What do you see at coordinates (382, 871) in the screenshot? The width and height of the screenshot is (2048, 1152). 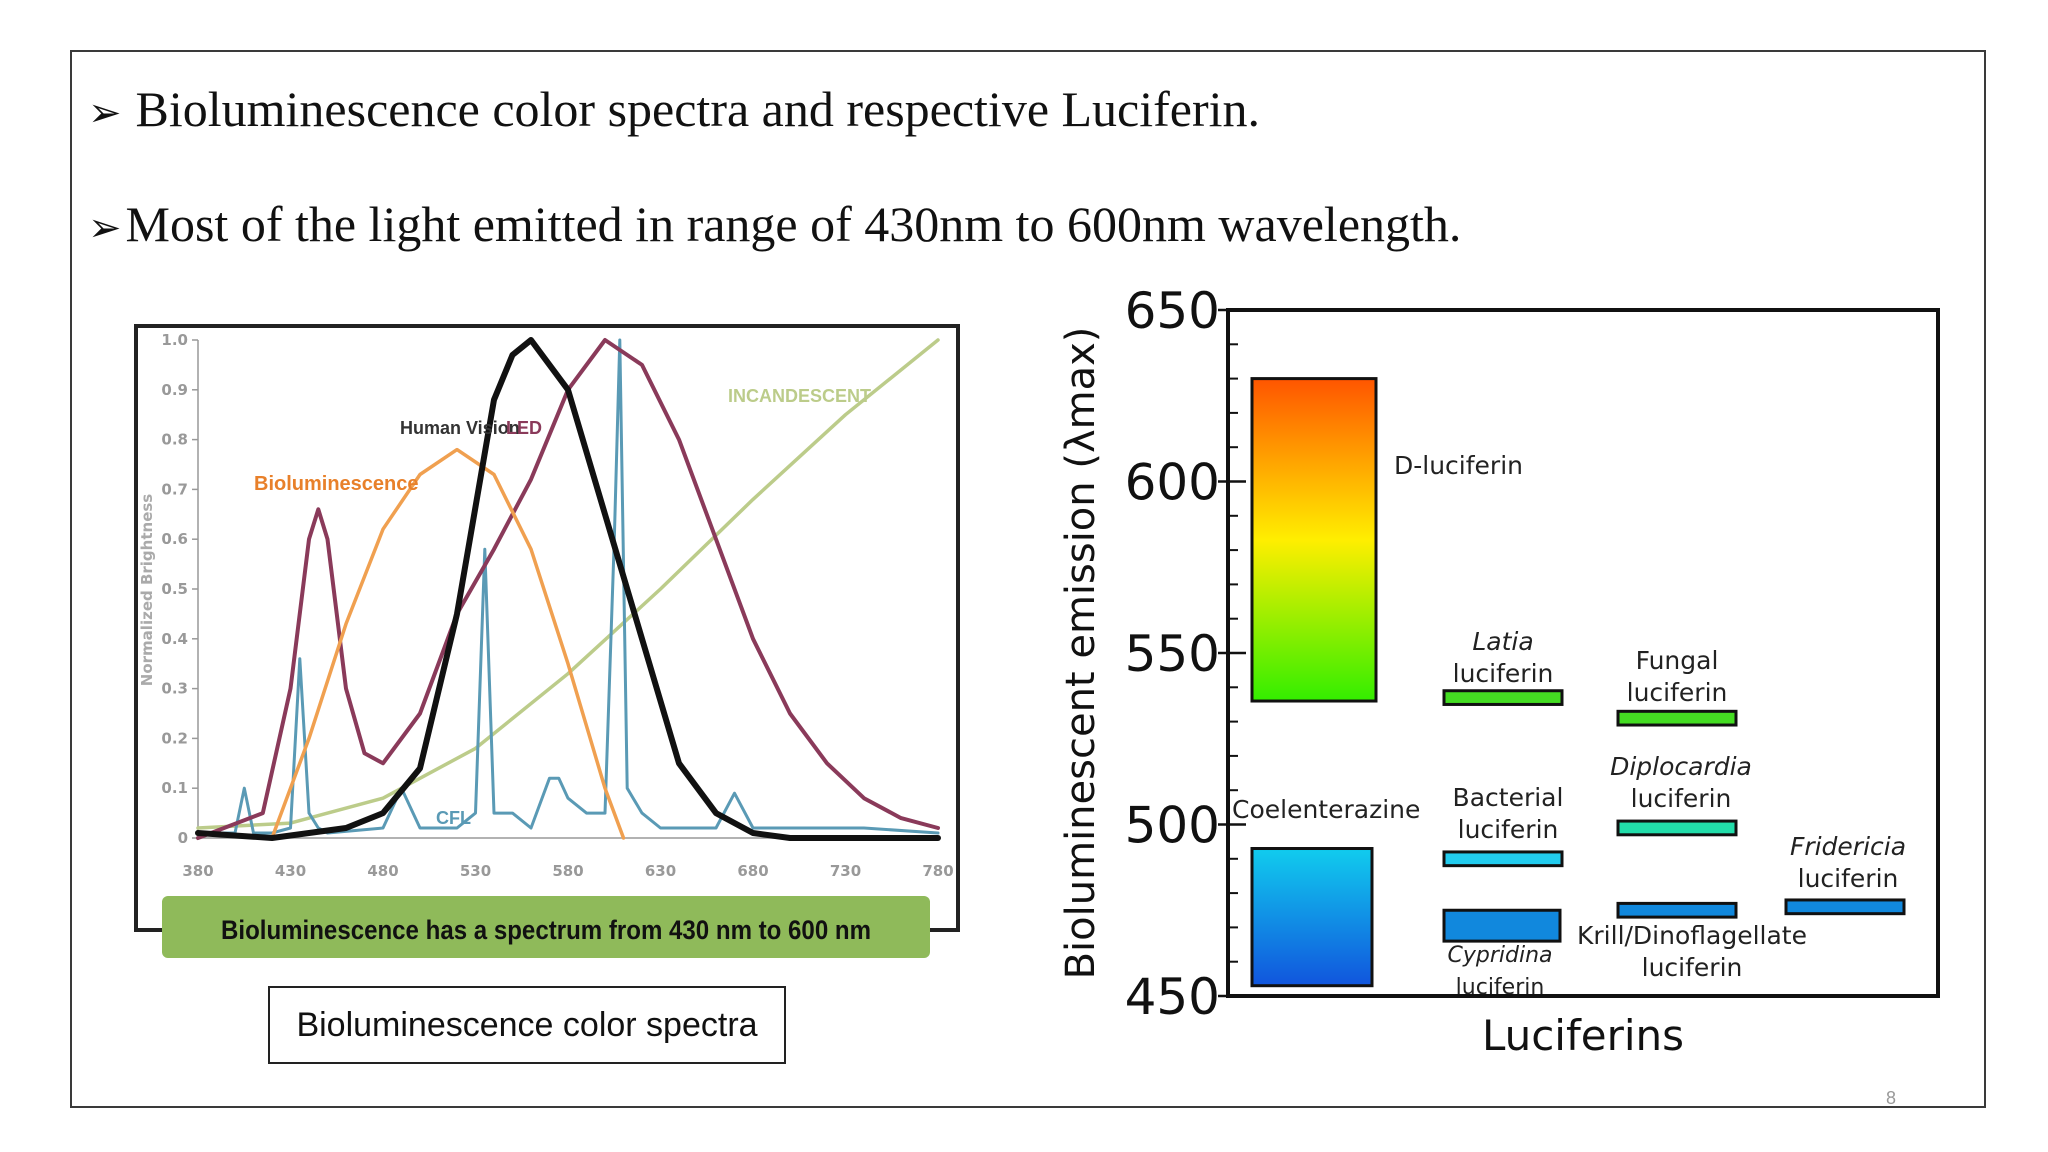 I see `spectra-x-tick-label: 480` at bounding box center [382, 871].